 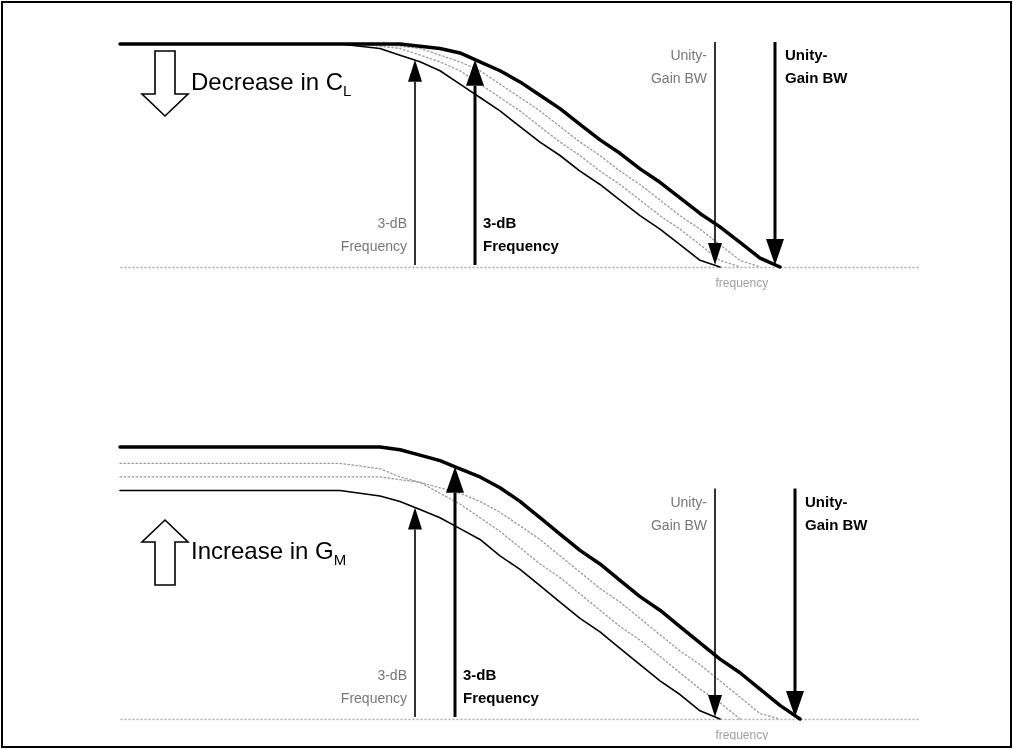 I want to click on annotation: Decrease in C$_{L}$, so click(x=271, y=83).